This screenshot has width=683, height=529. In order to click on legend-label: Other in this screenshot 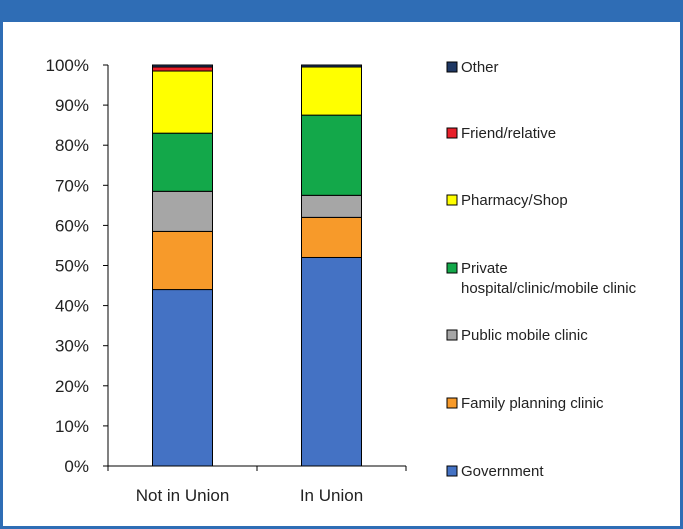, I will do `click(480, 67)`.